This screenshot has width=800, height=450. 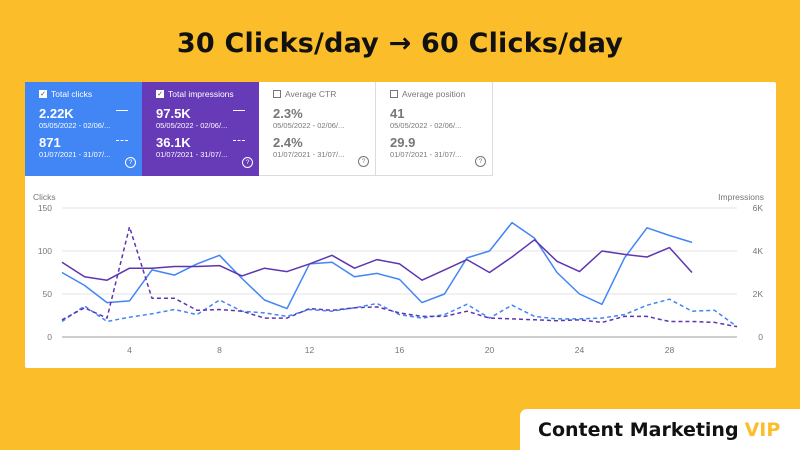 I want to click on metric-value-previous: 29.9, so click(x=403, y=142).